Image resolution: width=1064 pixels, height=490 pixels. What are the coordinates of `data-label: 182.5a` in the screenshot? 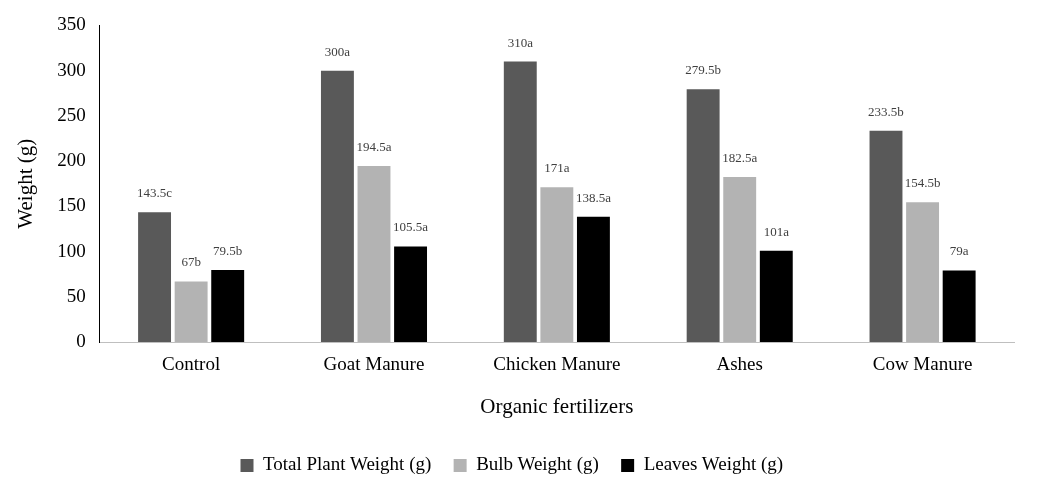 It's located at (740, 157).